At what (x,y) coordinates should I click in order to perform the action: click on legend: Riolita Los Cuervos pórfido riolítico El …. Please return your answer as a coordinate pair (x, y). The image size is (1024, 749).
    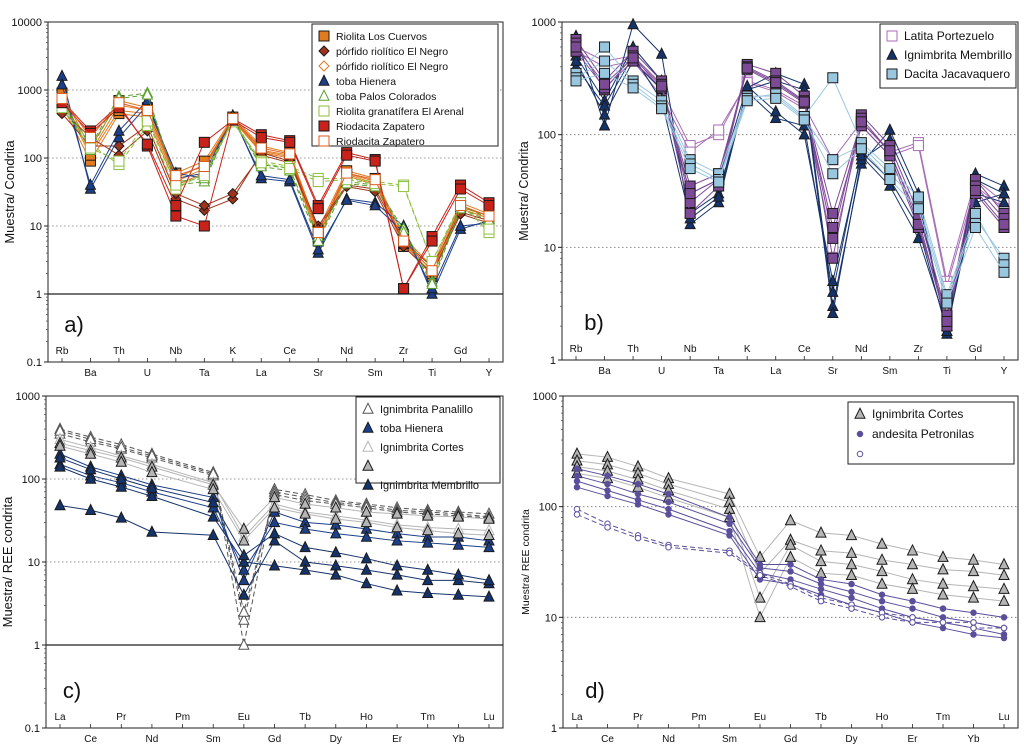
    Looking at the image, I should click on (405, 85).